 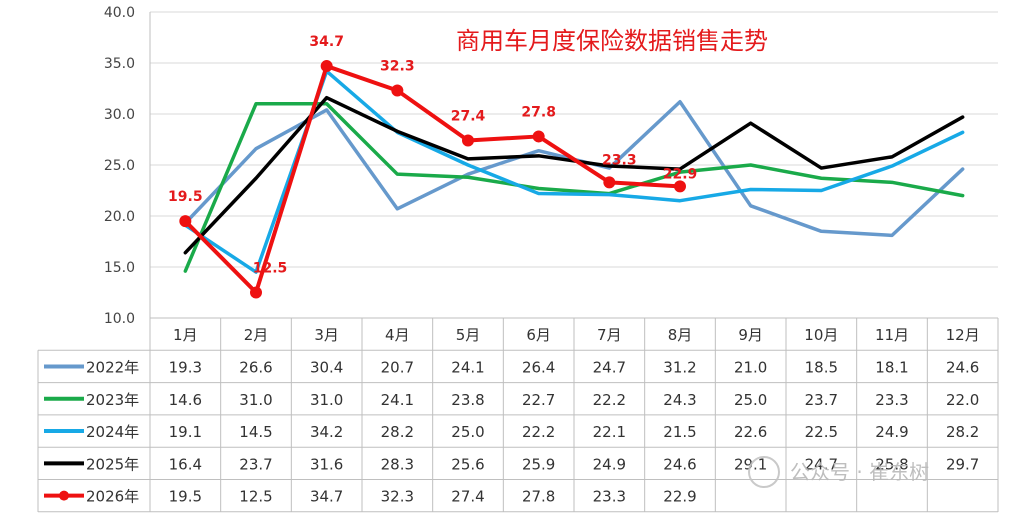 I want to click on table-cell: 19.1, so click(x=185, y=432).